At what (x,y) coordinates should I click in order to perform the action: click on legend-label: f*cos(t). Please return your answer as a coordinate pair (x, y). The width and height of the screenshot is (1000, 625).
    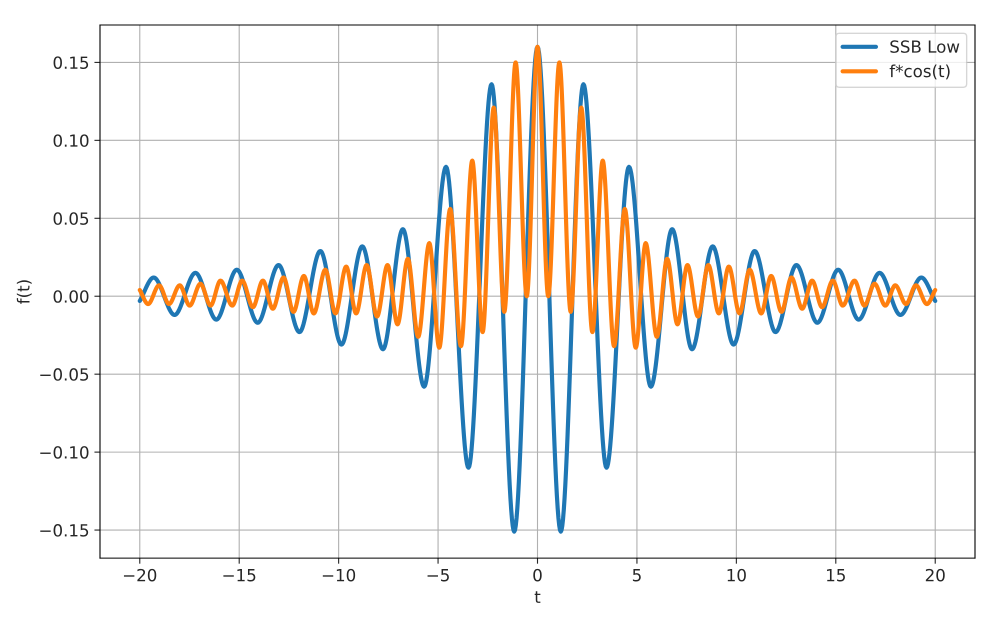
    Looking at the image, I should click on (920, 72).